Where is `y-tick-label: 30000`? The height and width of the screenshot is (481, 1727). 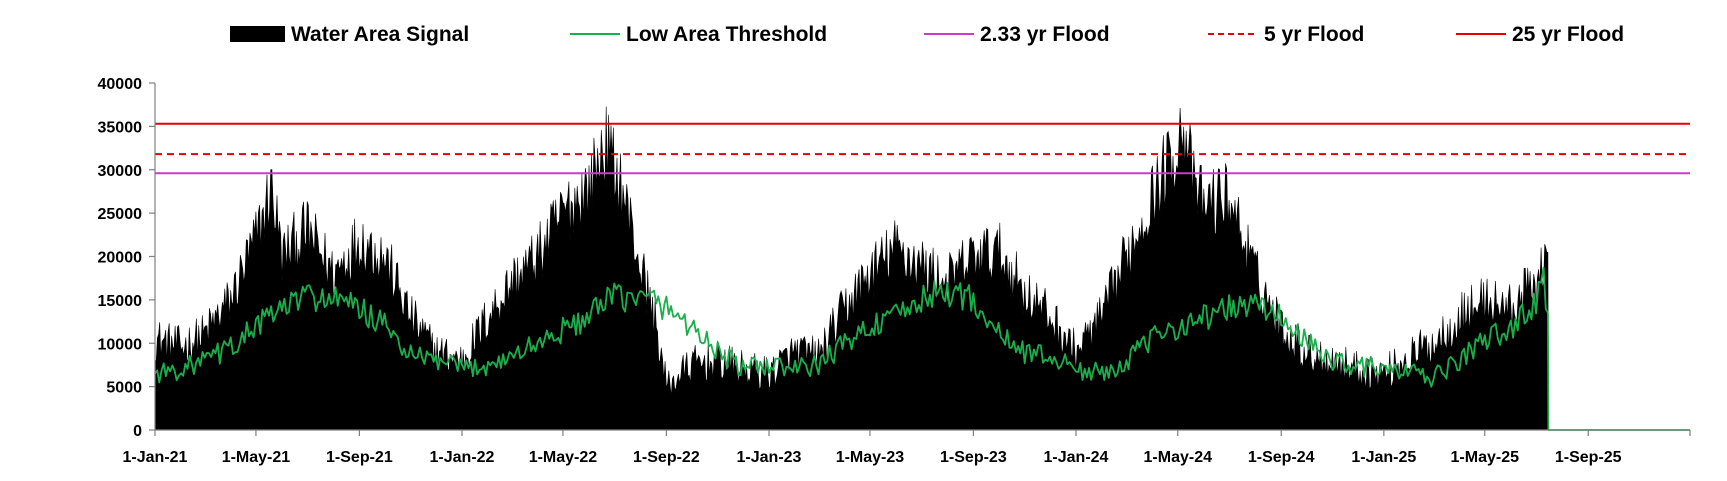 y-tick-label: 30000 is located at coordinates (120, 171).